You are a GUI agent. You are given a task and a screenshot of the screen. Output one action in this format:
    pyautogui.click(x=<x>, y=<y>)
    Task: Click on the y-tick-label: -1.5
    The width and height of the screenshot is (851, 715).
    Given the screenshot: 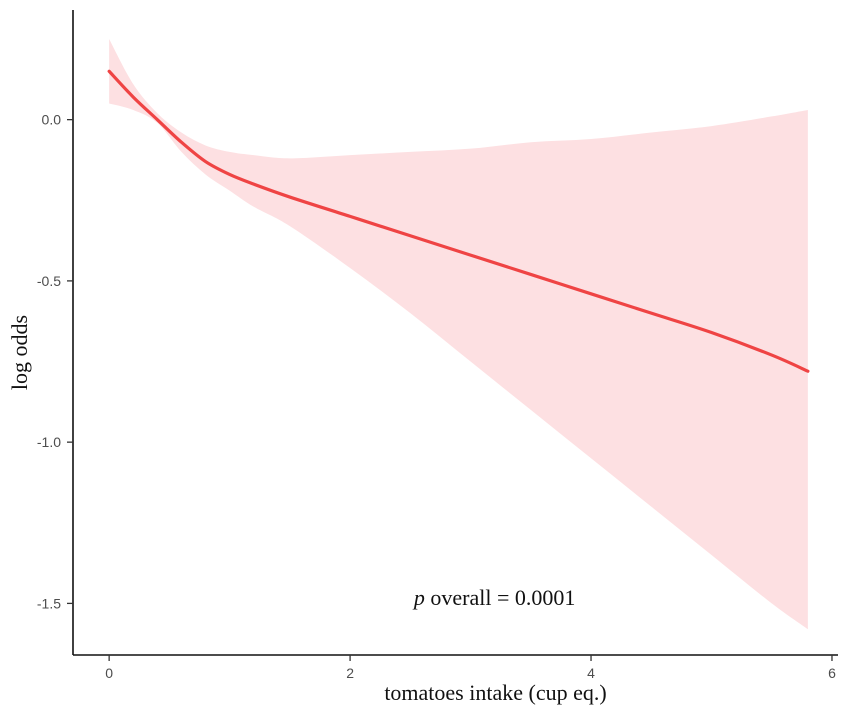 What is the action you would take?
    pyautogui.click(x=49, y=603)
    